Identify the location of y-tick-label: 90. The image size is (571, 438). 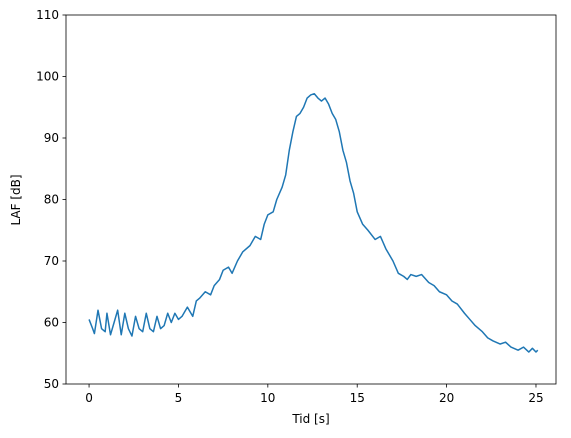
(51, 138).